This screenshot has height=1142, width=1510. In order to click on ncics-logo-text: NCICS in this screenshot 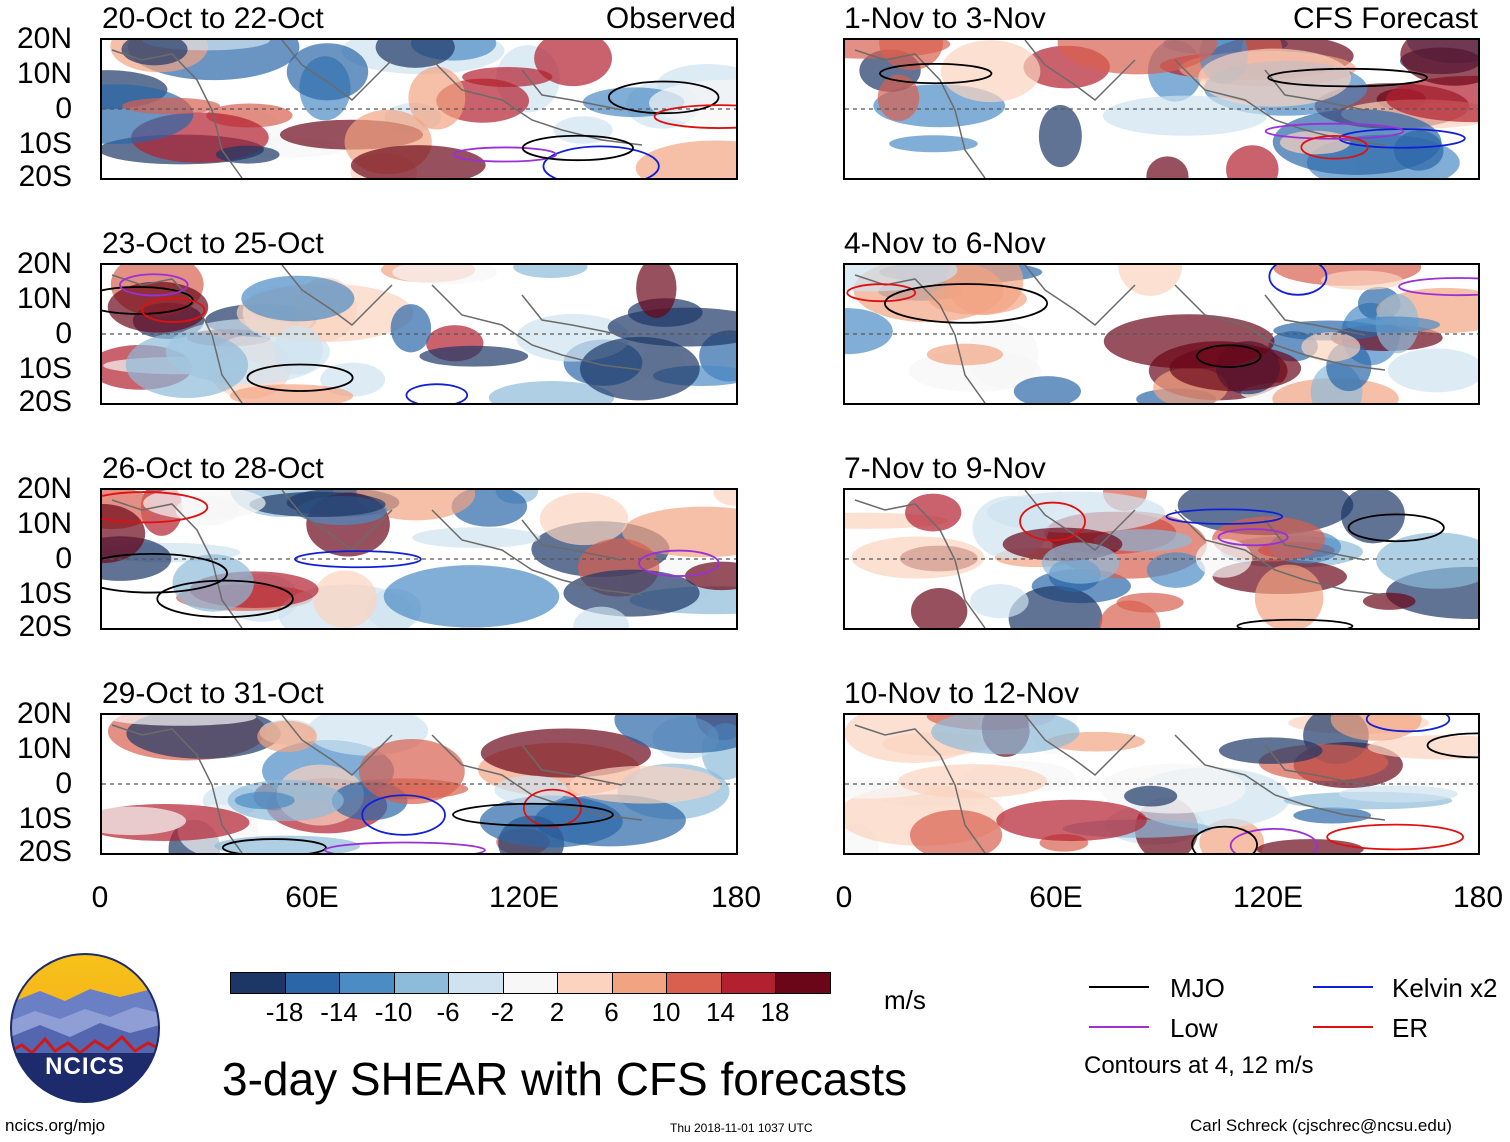, I will do `click(85, 1066)`.